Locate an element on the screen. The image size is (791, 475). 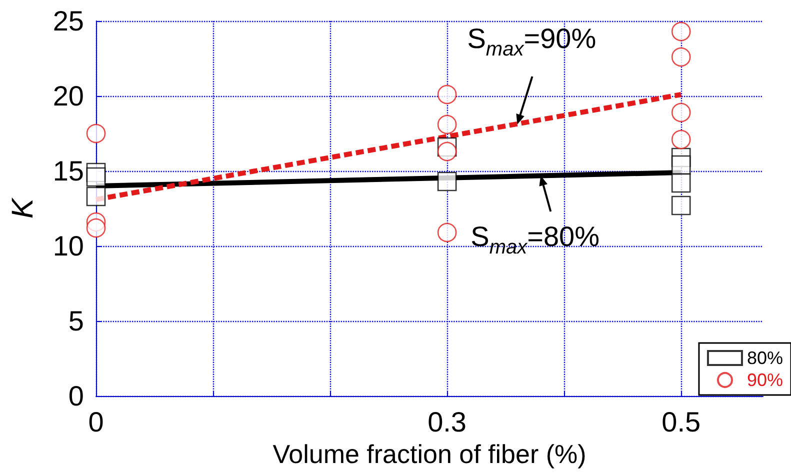
y-tick-label: 20 is located at coordinates (68, 96).